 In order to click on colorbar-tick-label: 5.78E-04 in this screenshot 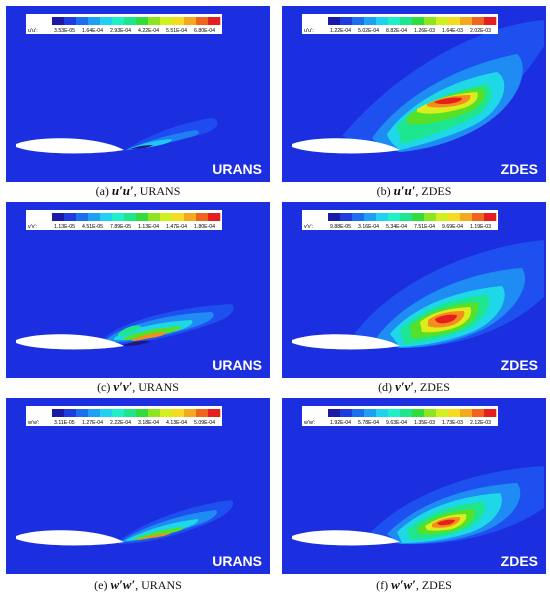, I will do `click(368, 423)`.